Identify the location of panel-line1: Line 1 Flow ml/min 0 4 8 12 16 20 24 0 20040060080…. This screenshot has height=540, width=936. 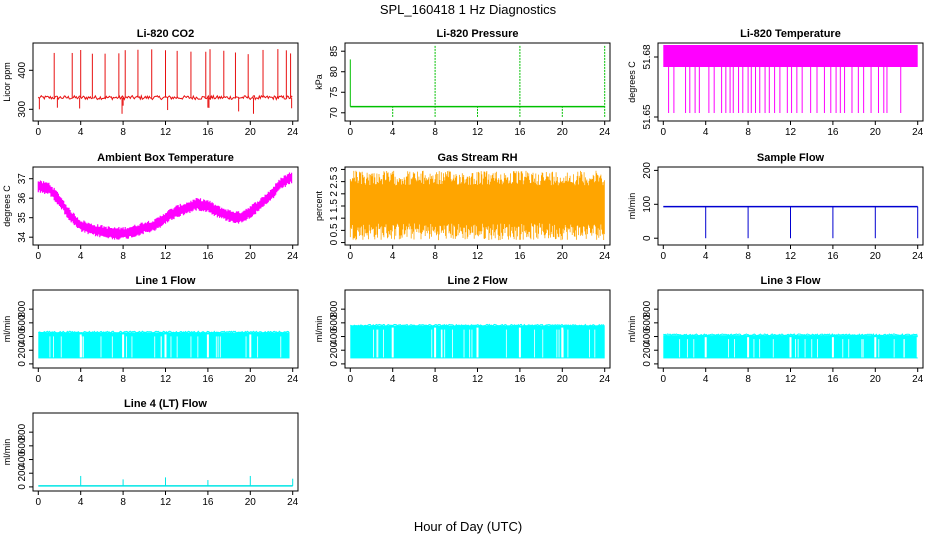
(150, 330).